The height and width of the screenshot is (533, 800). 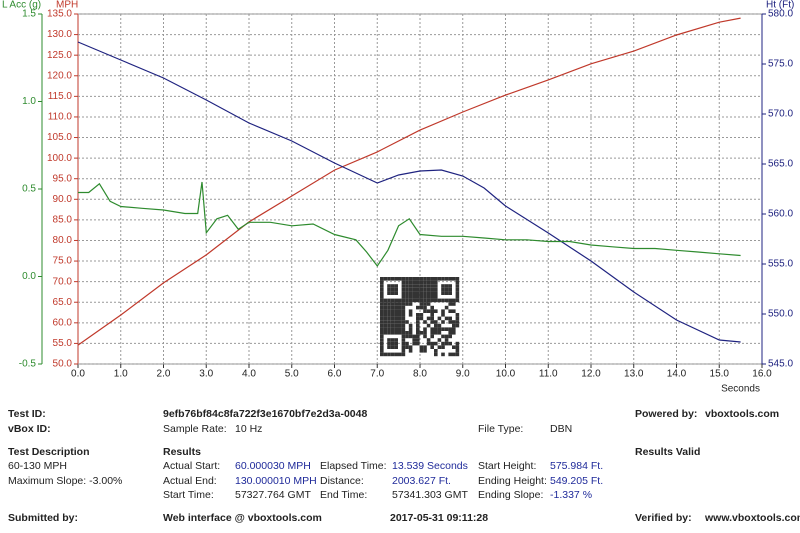 What do you see at coordinates (59, 34) in the screenshot?
I see `y-tick-label: 130.0` at bounding box center [59, 34].